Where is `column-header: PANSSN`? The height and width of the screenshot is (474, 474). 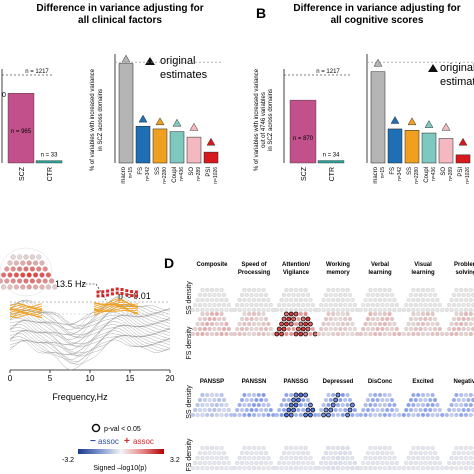
column-header: PANSSN is located at coordinates (254, 382).